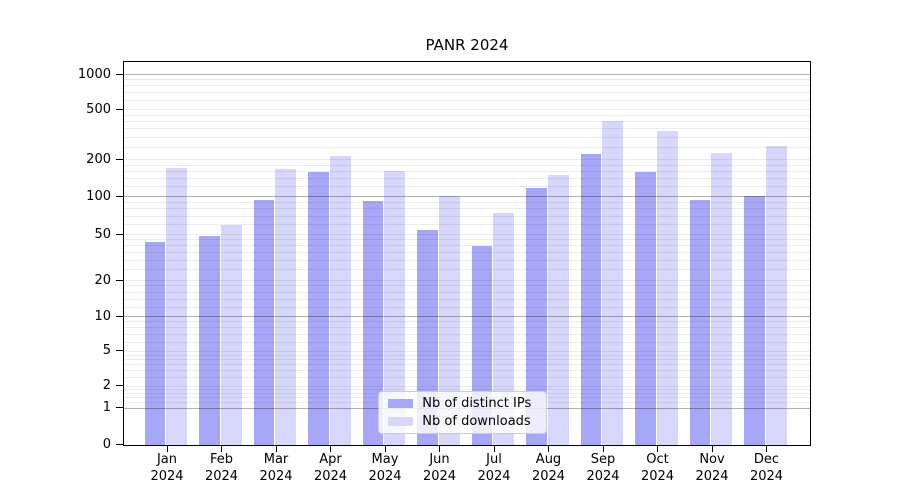 Image resolution: width=900 pixels, height=500 pixels. Describe the element at coordinates (106, 351) in the screenshot. I see `y-tick-label: 5` at that location.